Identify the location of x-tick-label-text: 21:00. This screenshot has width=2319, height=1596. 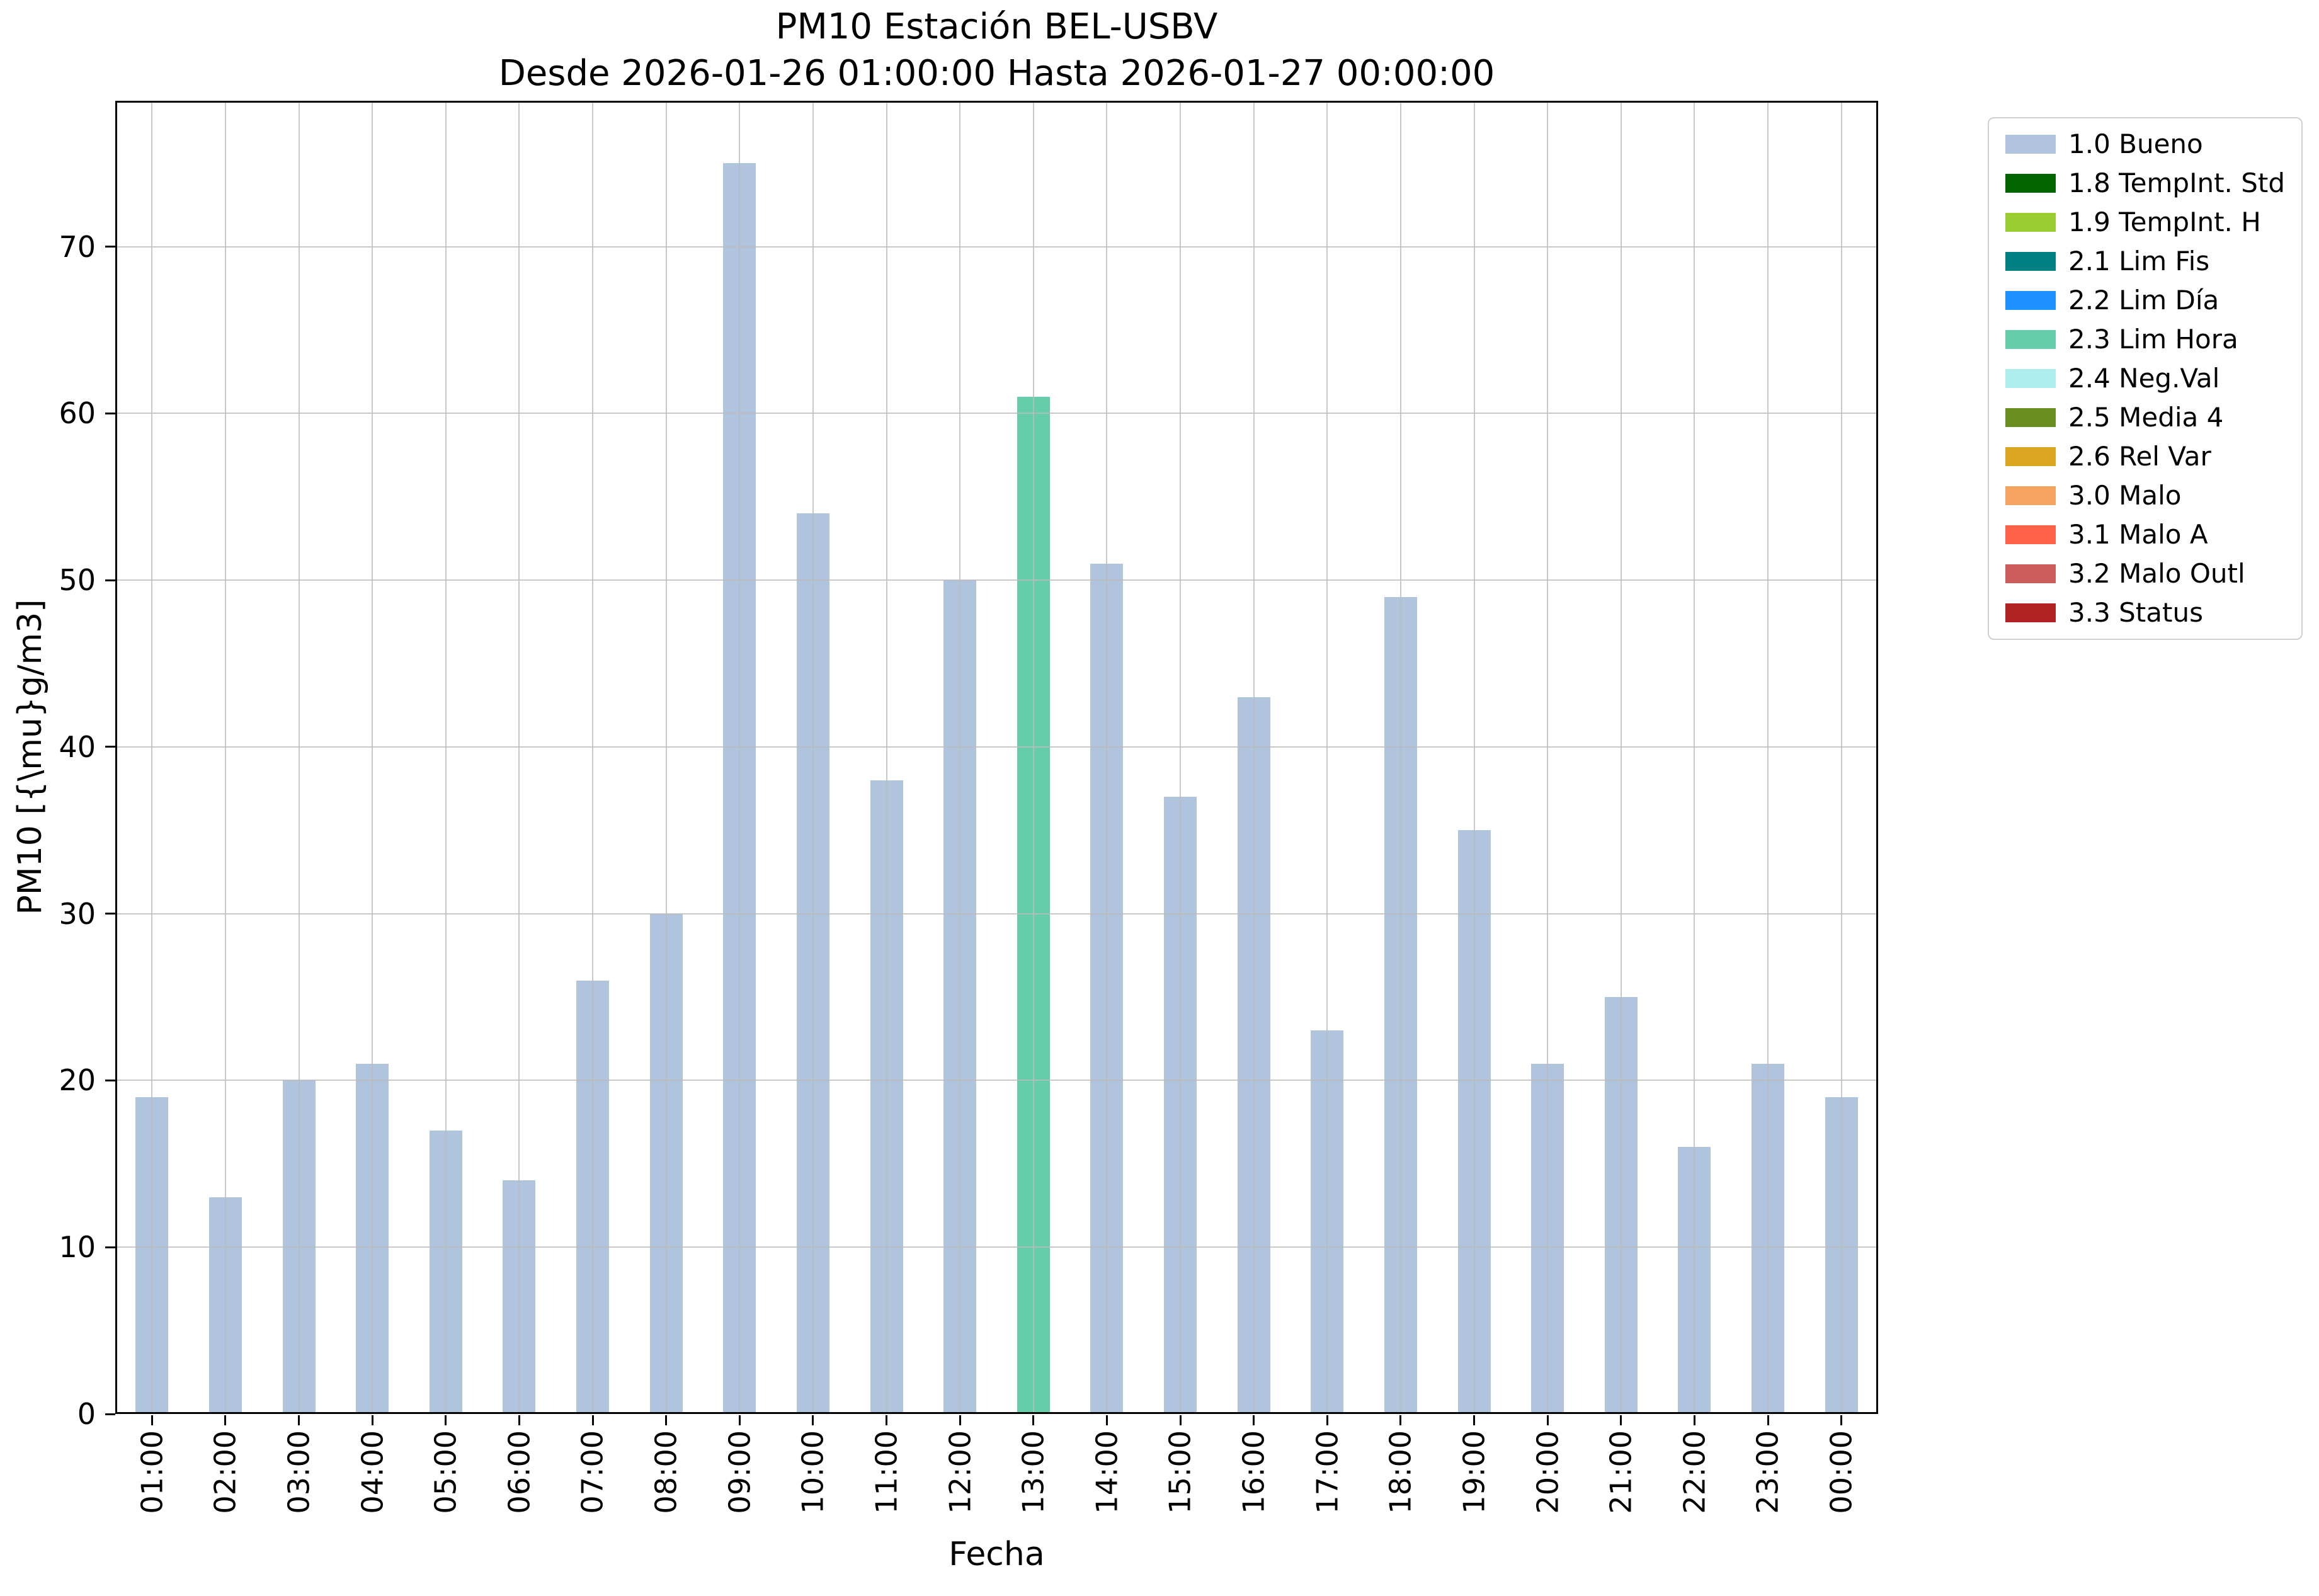
(1621, 1472).